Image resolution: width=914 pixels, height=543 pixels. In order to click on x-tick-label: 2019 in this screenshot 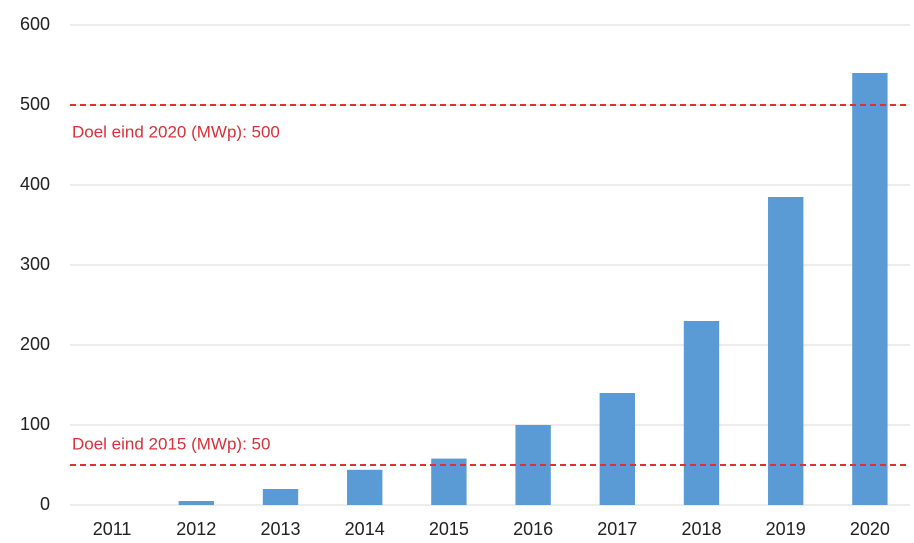, I will do `click(786, 529)`.